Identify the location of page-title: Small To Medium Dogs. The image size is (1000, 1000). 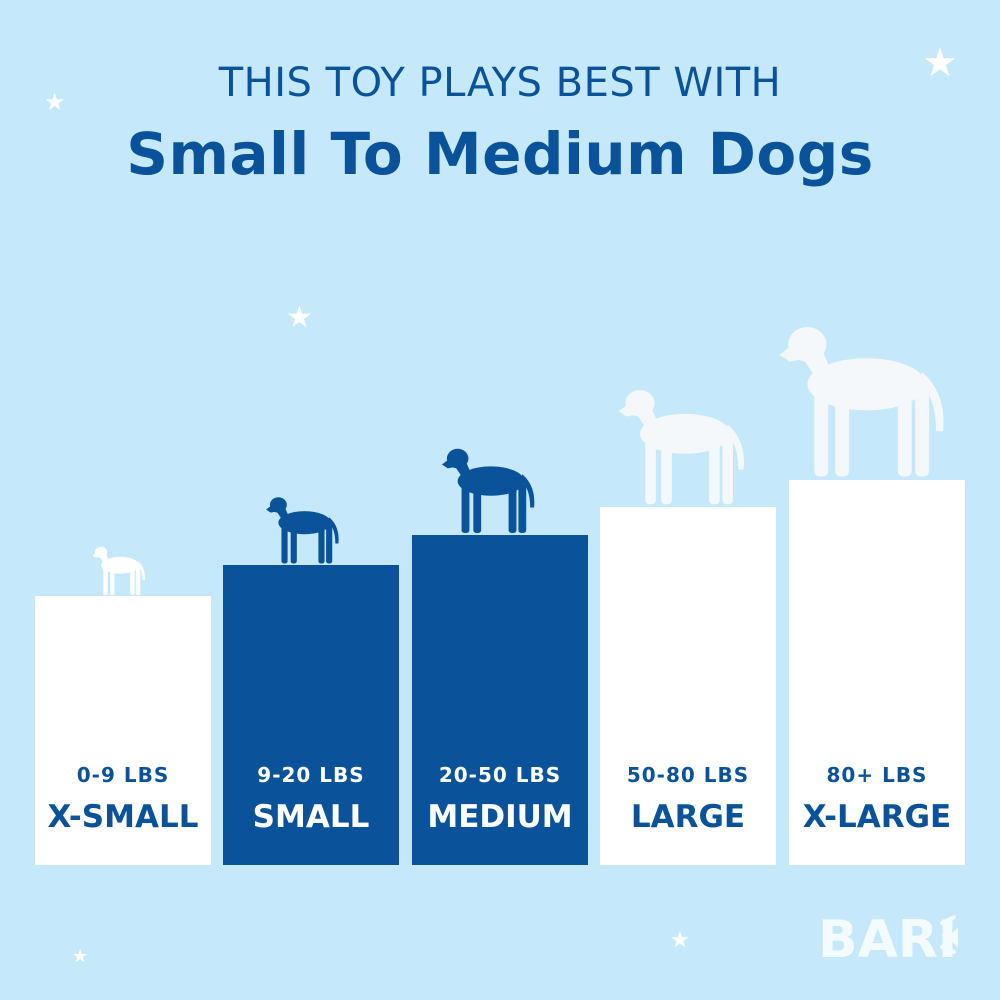
(500, 154).